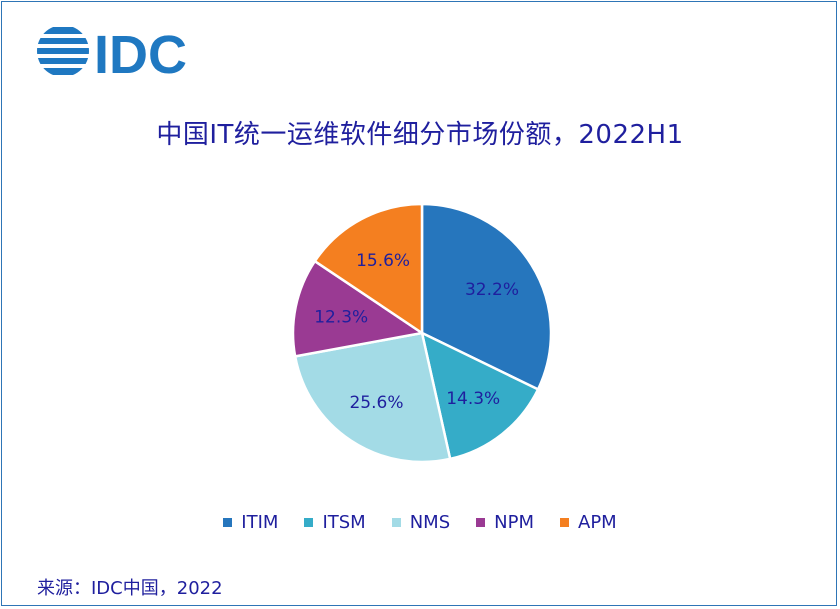  I want to click on pie-slice-apm, so click(368, 268).